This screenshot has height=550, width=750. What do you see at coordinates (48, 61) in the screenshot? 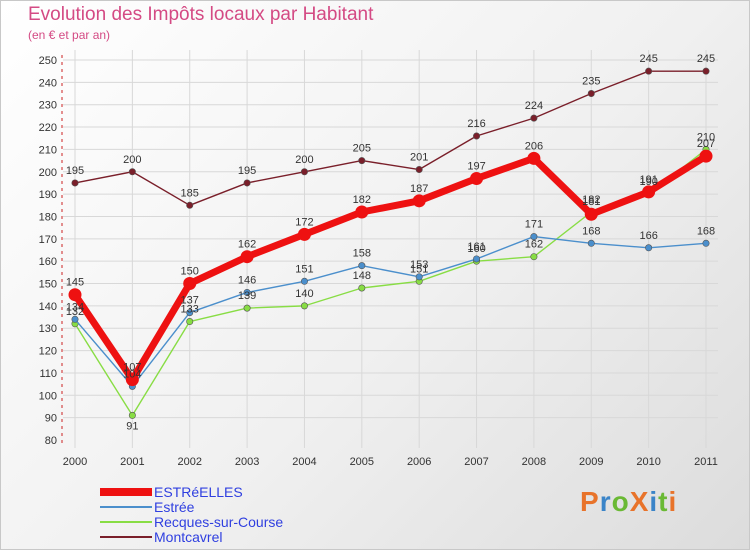
I see `y-tick-label: 250` at bounding box center [48, 61].